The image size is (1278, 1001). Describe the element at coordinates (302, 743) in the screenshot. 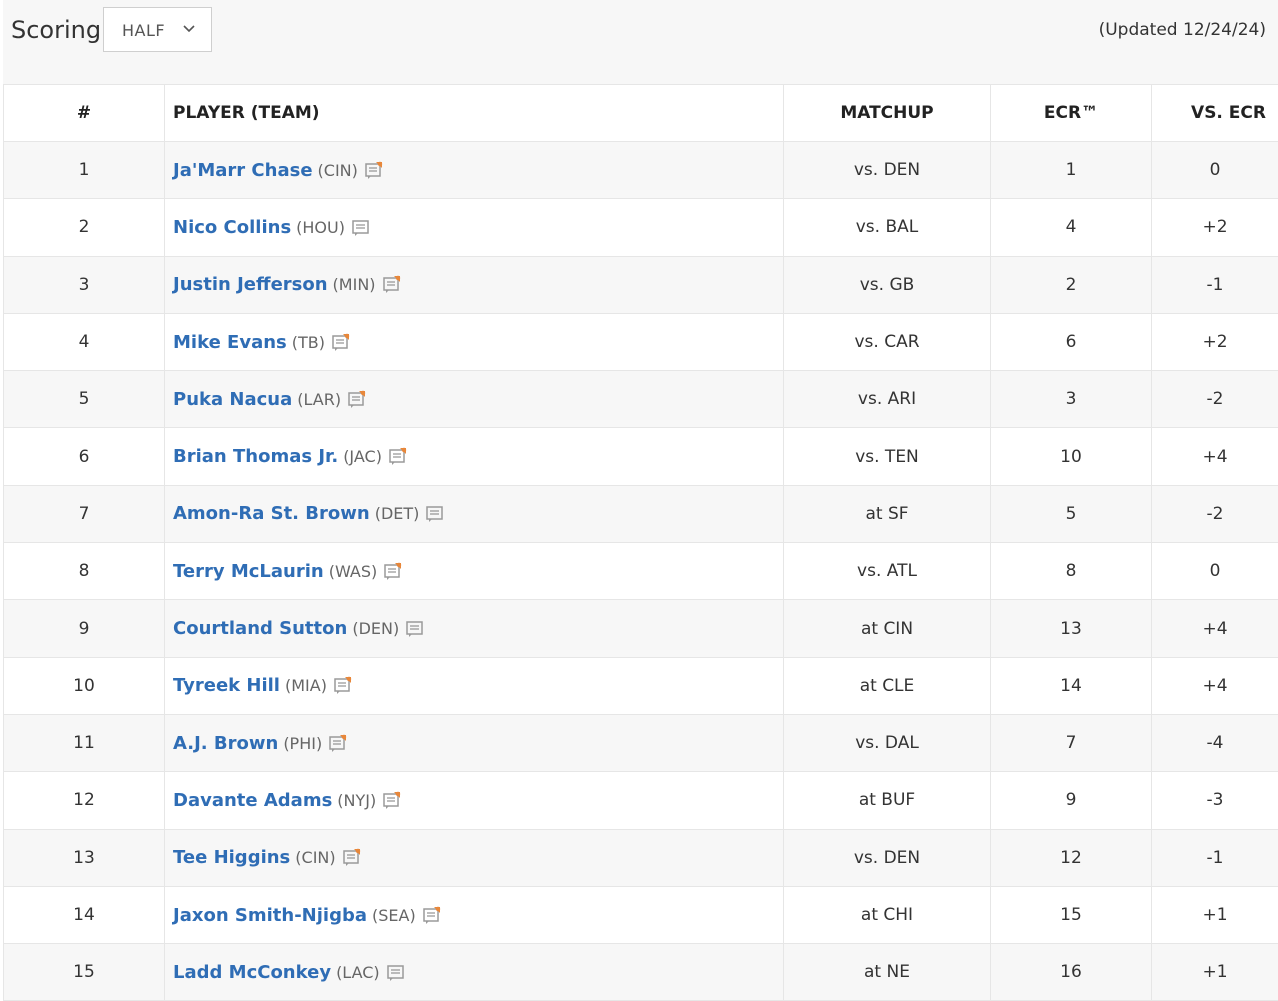

I see `player-team: (PHI)` at that location.